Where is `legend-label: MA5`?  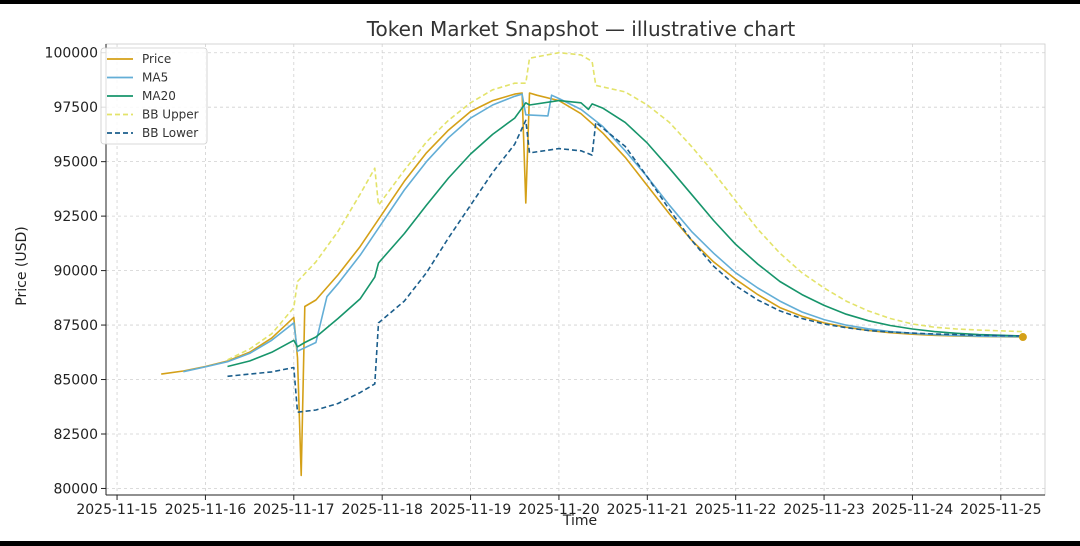
legend-label: MA5 is located at coordinates (155, 78).